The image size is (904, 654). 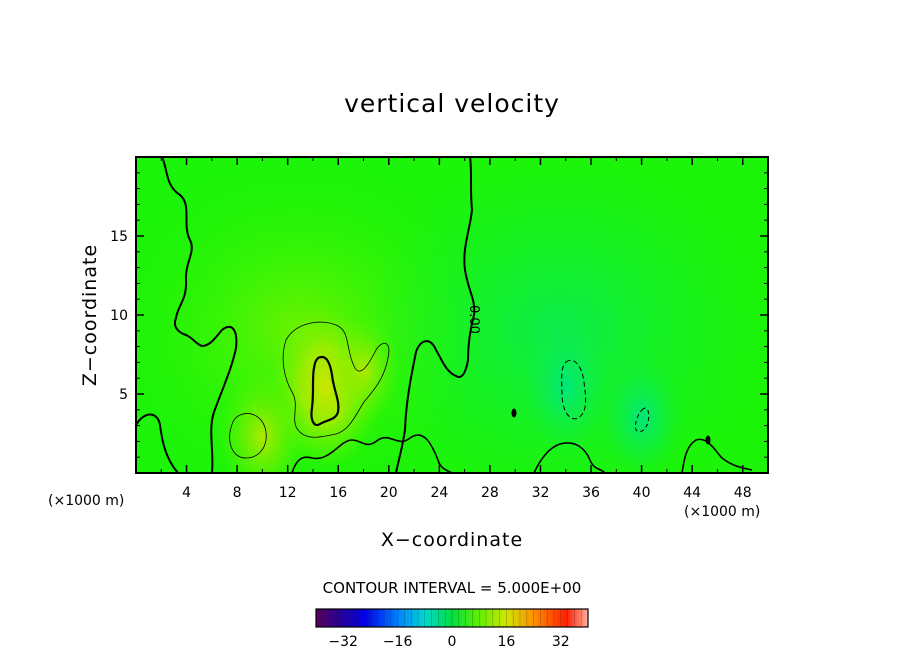 I want to click on y-tick-label: 15, so click(x=119, y=237).